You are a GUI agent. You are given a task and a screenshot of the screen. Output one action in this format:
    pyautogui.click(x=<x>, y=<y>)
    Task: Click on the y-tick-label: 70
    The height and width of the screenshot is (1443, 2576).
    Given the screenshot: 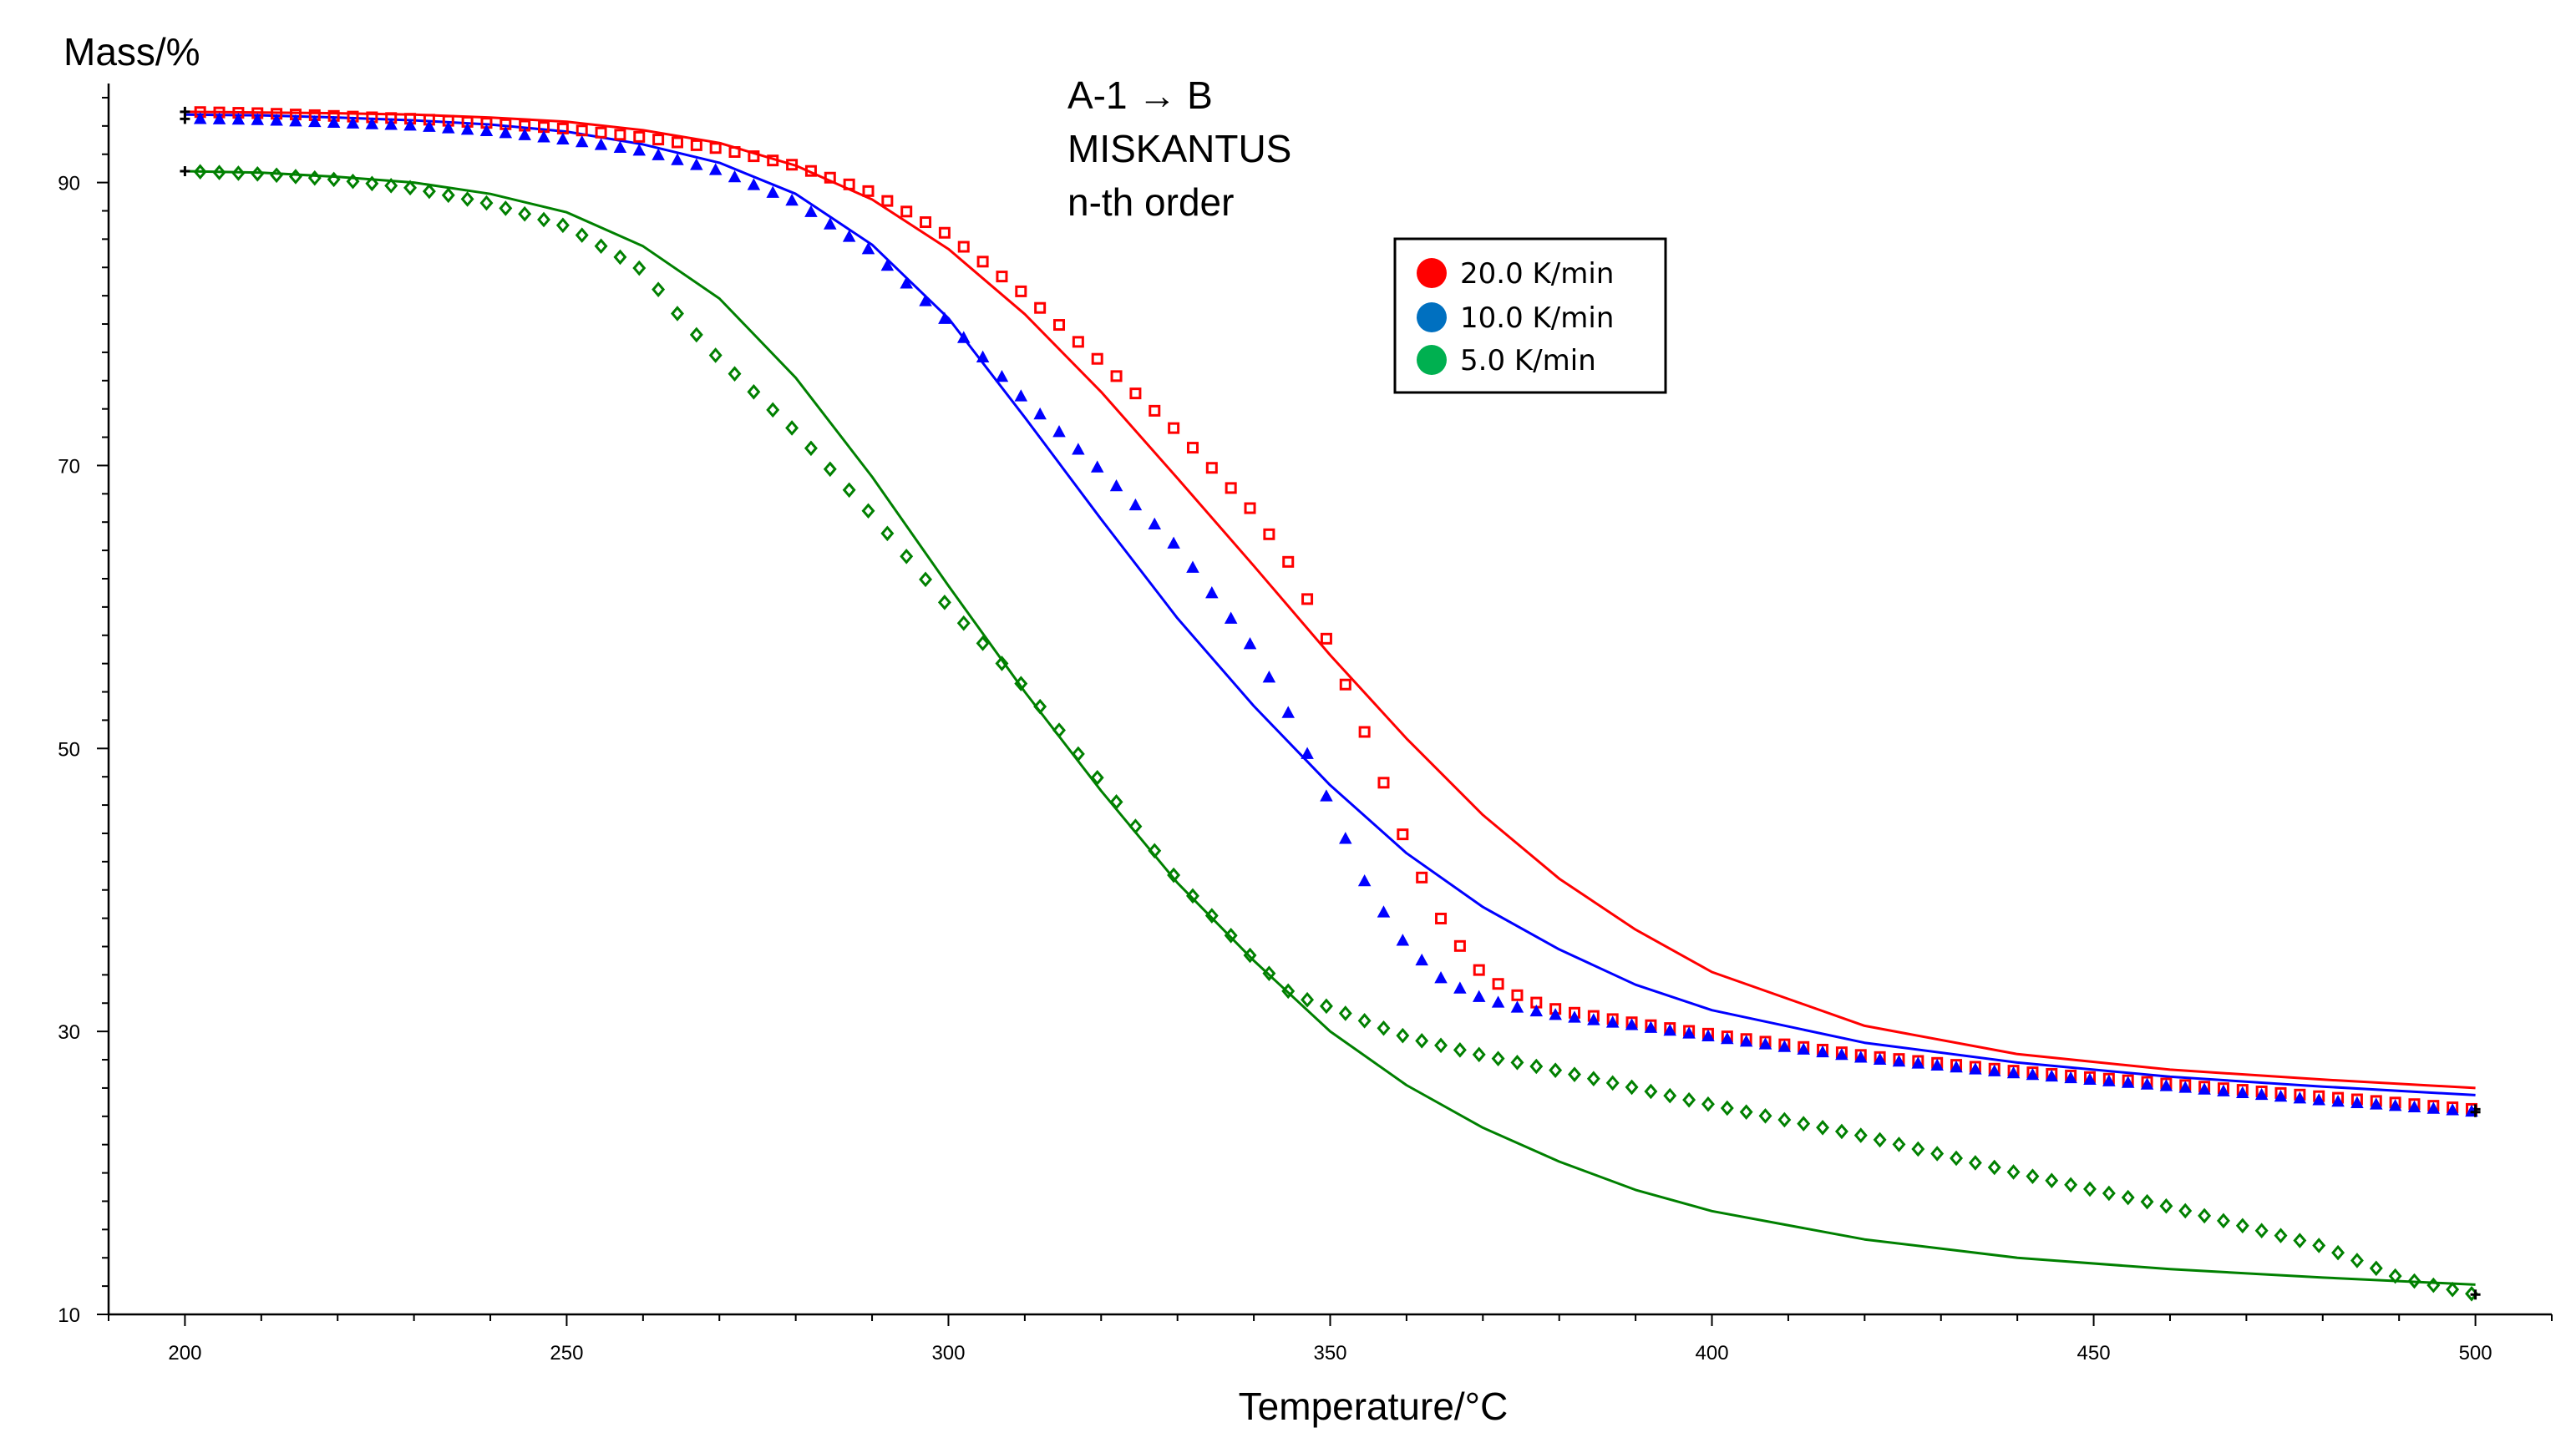 What is the action you would take?
    pyautogui.click(x=69, y=467)
    